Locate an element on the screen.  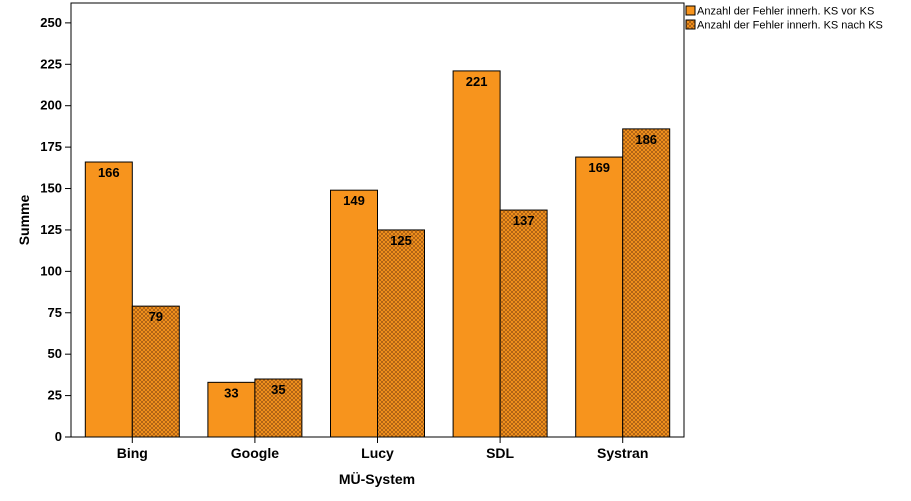
x-tick-label: Systran is located at coordinates (622, 453).